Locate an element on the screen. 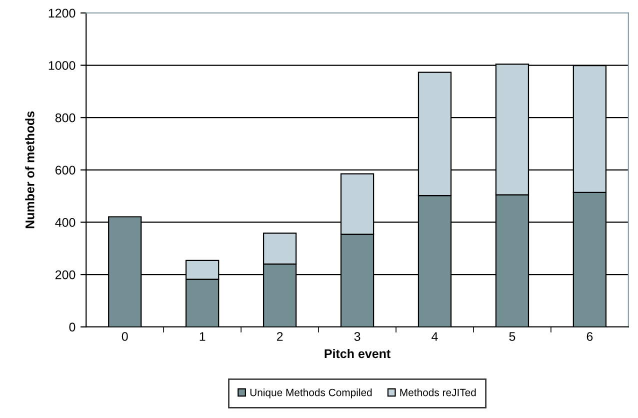 Image resolution: width=638 pixels, height=418 pixels. legend-label: Unique Methods Compiled is located at coordinates (311, 393).